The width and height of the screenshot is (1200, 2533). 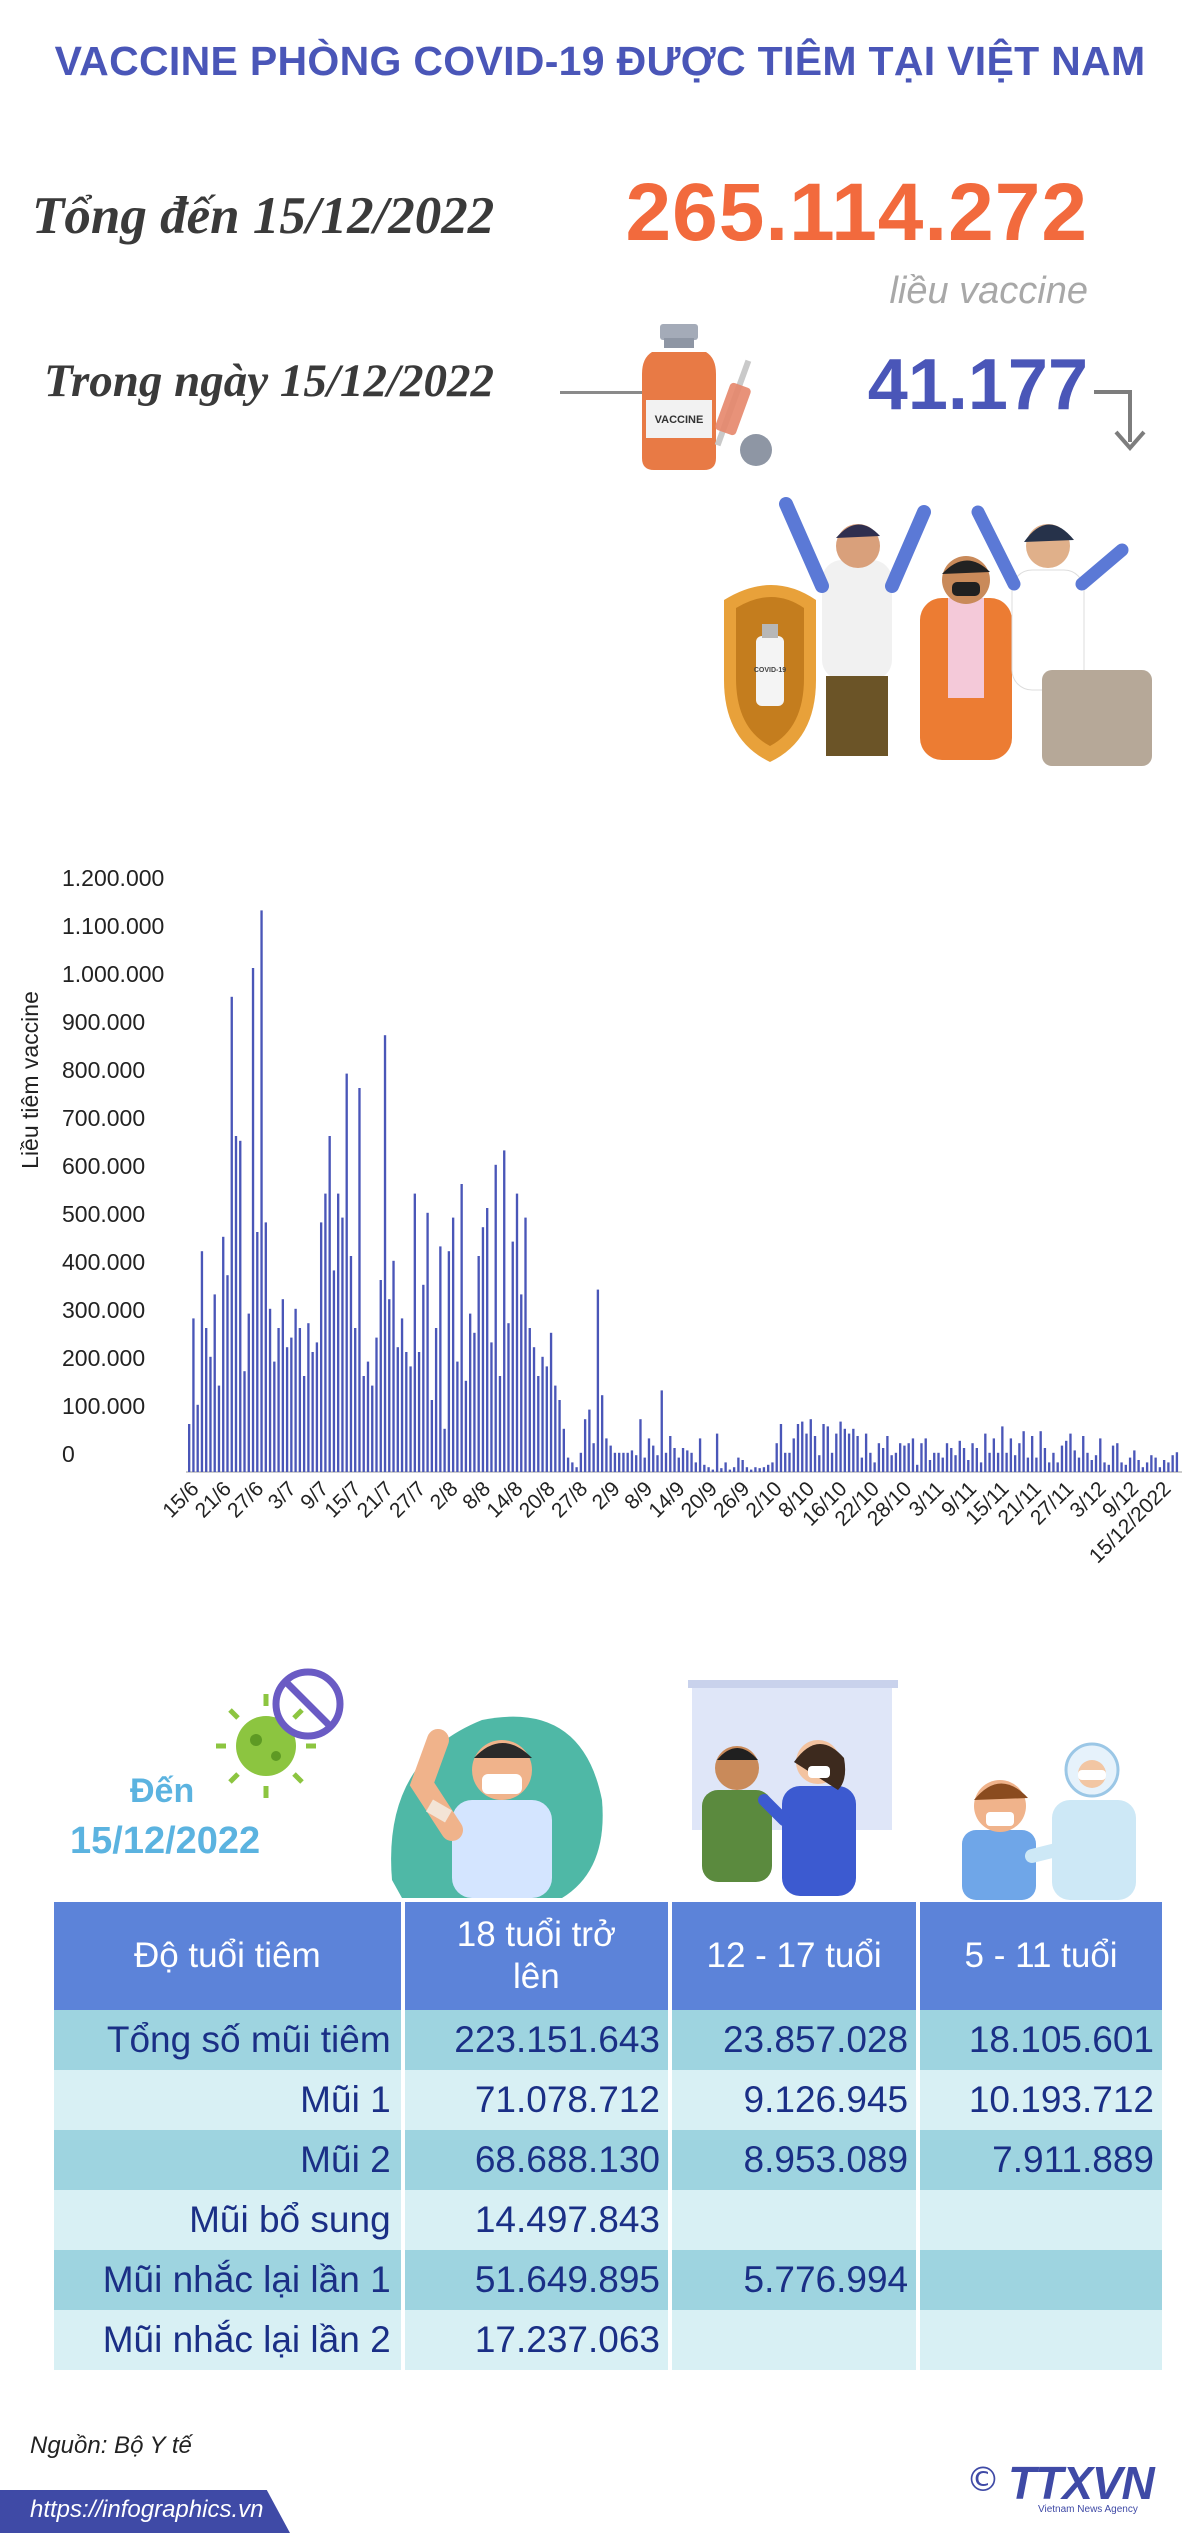 What do you see at coordinates (147, 2509) in the screenshot?
I see `website-link: https://infographics.vn` at bounding box center [147, 2509].